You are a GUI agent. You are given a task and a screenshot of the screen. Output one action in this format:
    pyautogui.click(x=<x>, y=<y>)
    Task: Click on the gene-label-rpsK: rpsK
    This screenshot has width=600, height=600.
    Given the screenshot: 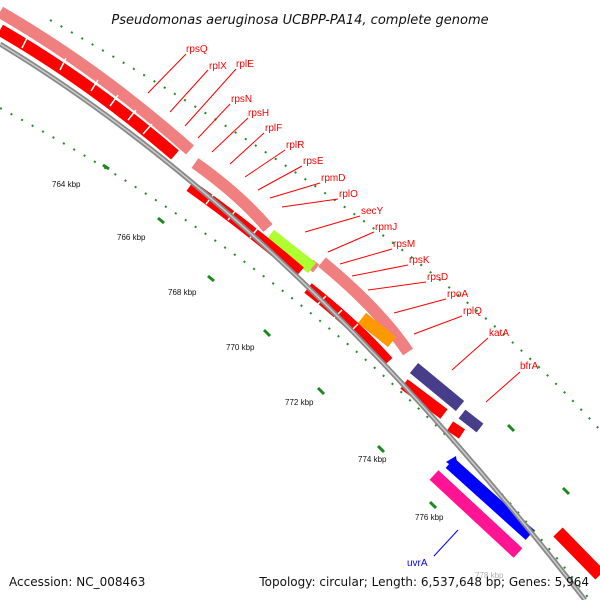 What is the action you would take?
    pyautogui.click(x=419, y=260)
    